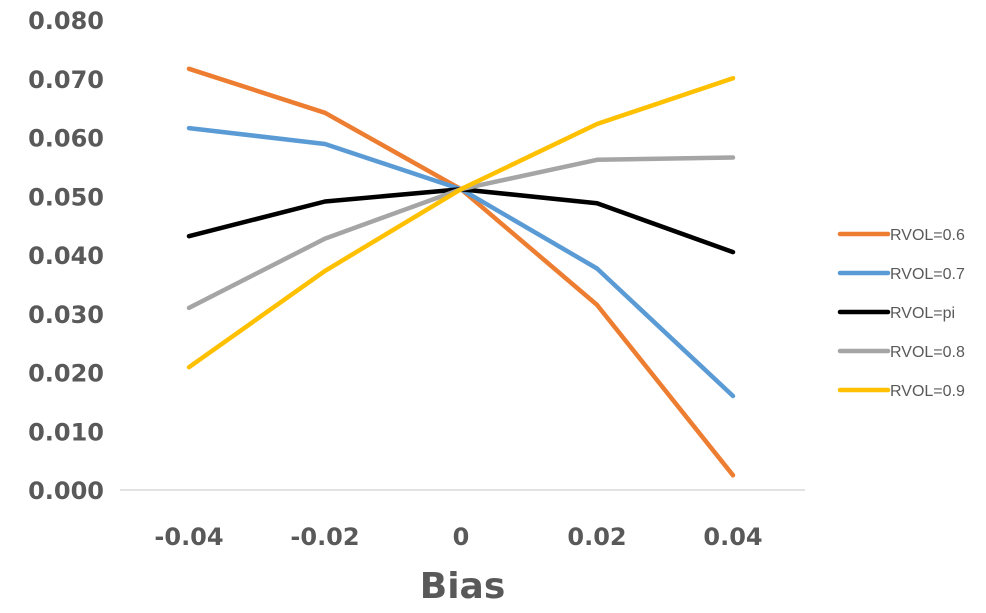 The image size is (986, 613). What do you see at coordinates (66, 315) in the screenshot?
I see `y-tick-label: 0.030` at bounding box center [66, 315].